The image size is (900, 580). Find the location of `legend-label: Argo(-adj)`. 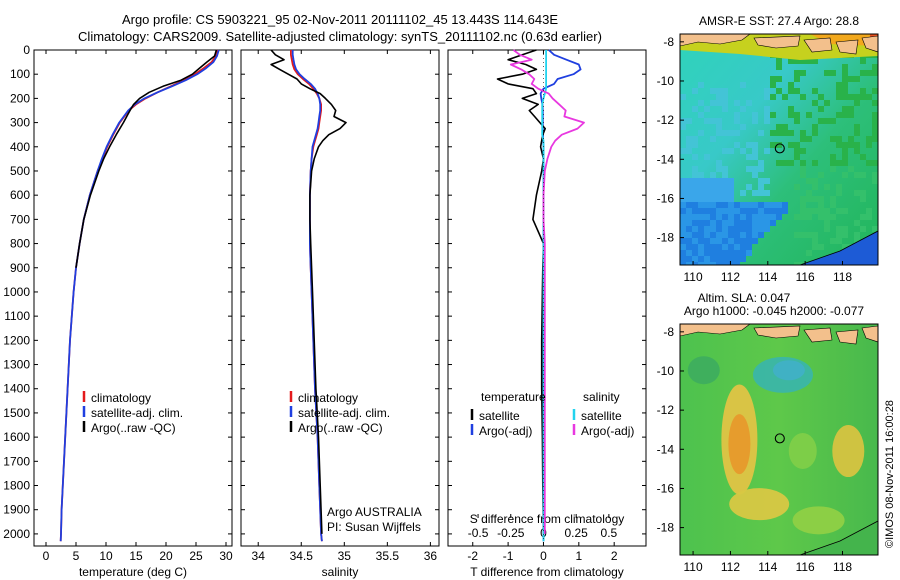

legend-label: Argo(-adj) is located at coordinates (607, 431).